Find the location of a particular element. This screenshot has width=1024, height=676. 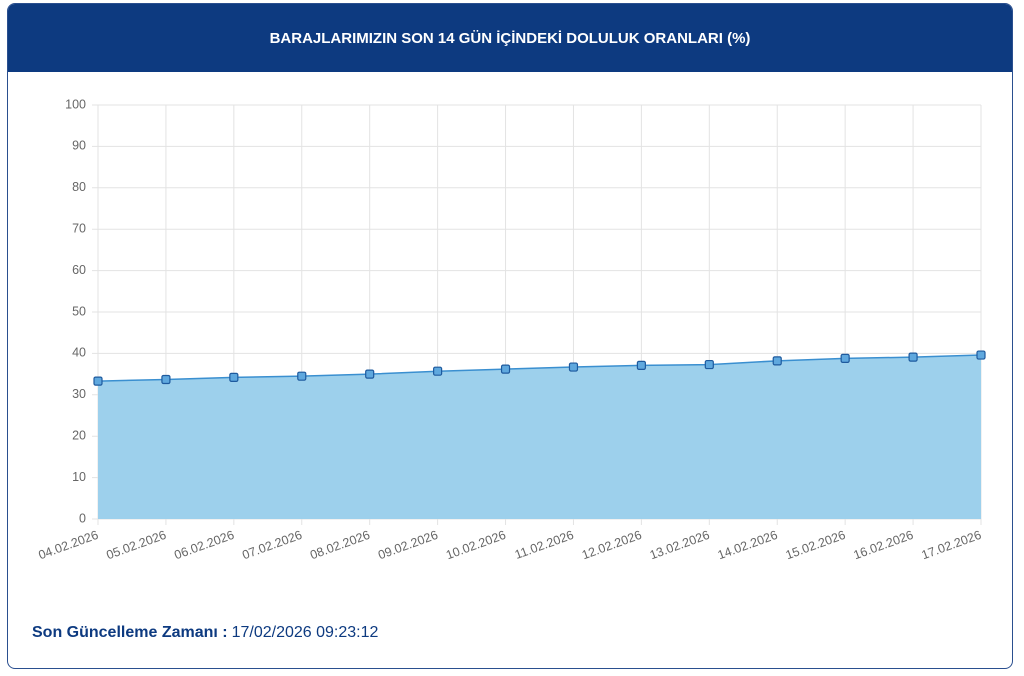

y-tick-label: 50 is located at coordinates (79, 311).